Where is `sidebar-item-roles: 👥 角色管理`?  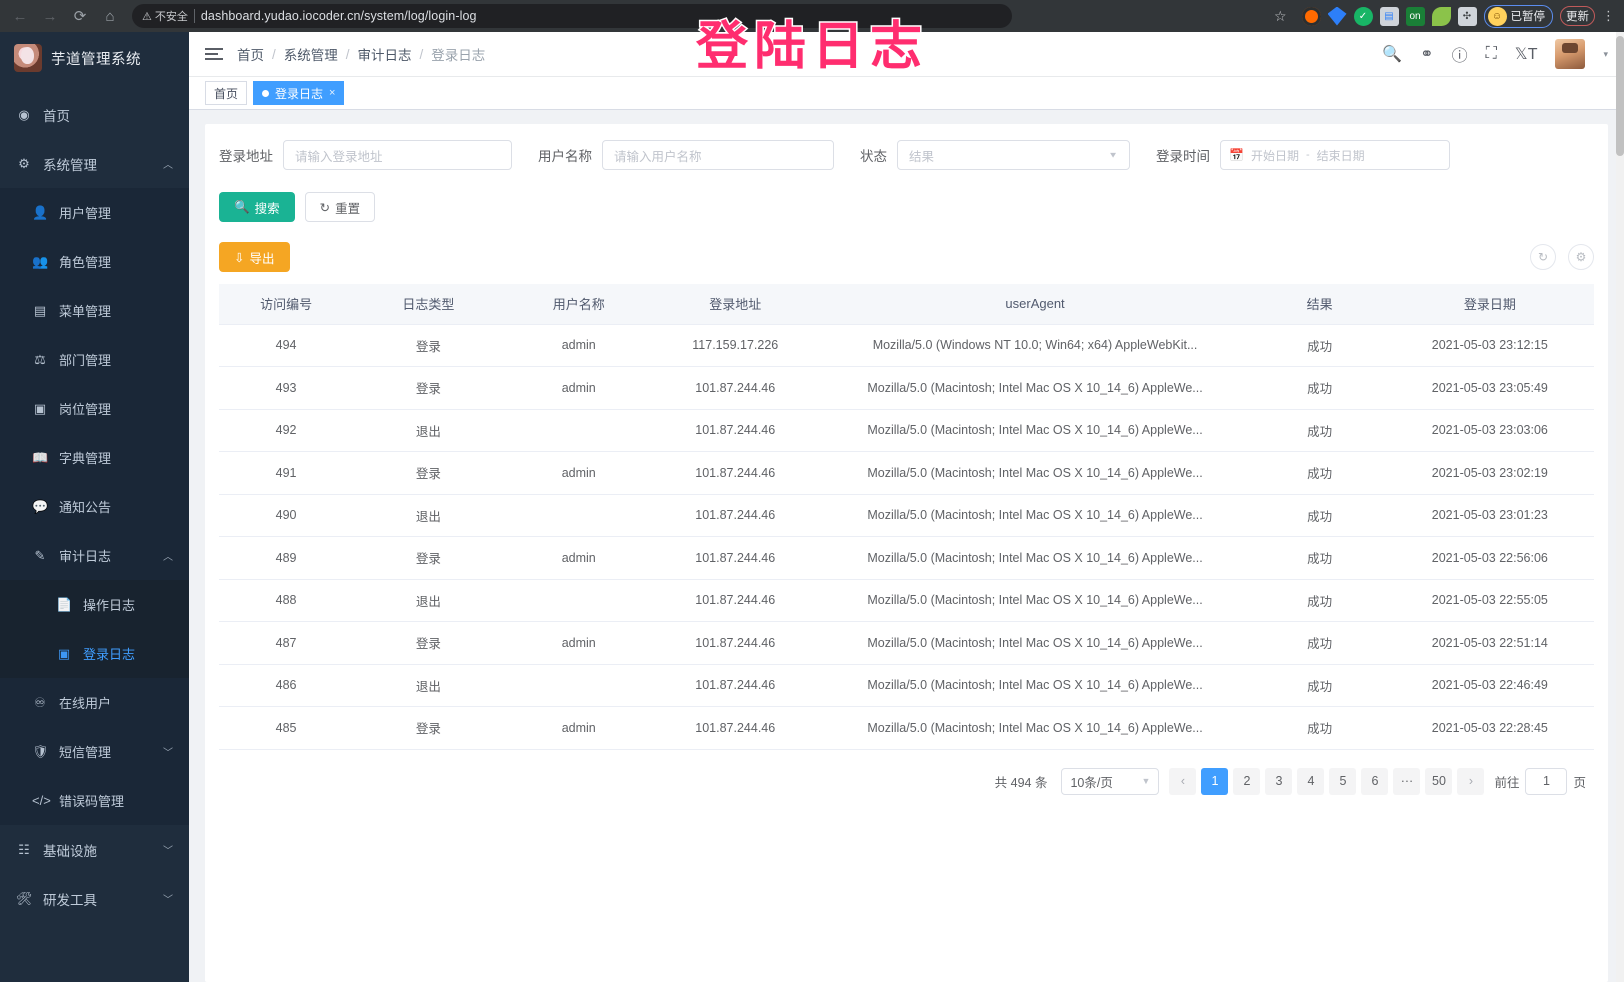
sidebar-item-roles: 👥 角色管理 is located at coordinates (94, 261).